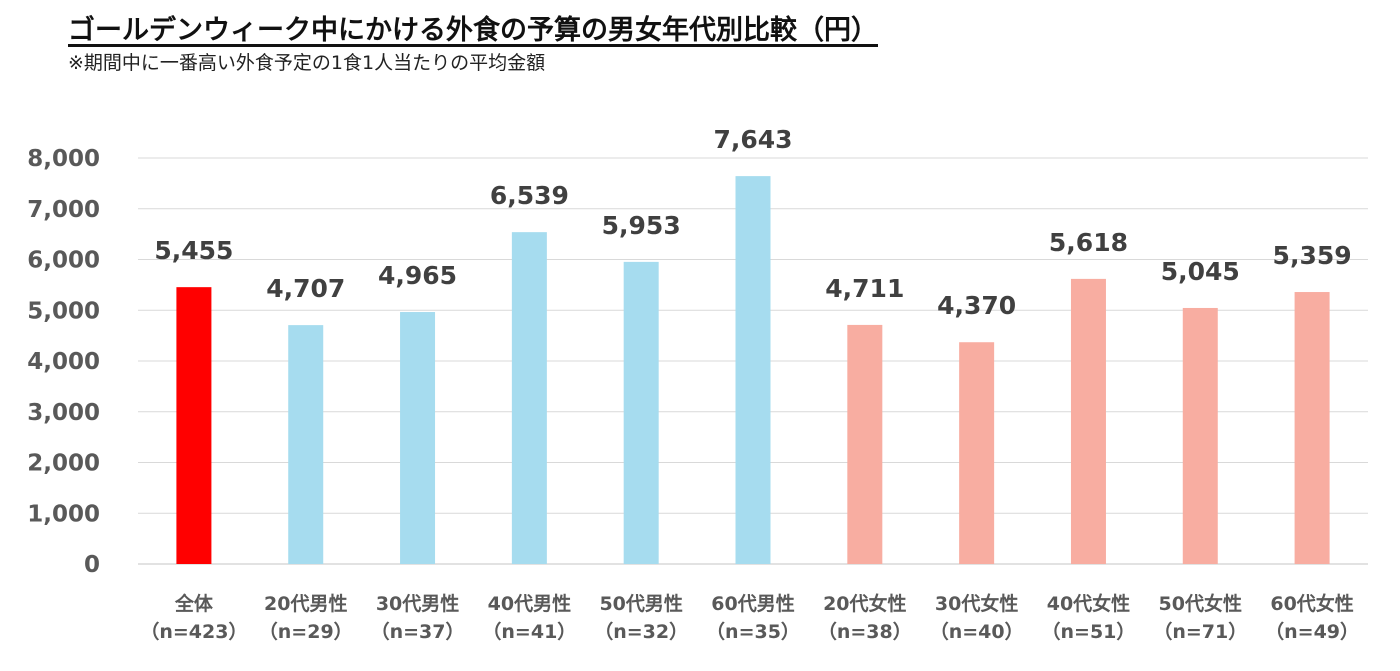  I want to click on y-tick-label: 2,000, so click(63, 464).